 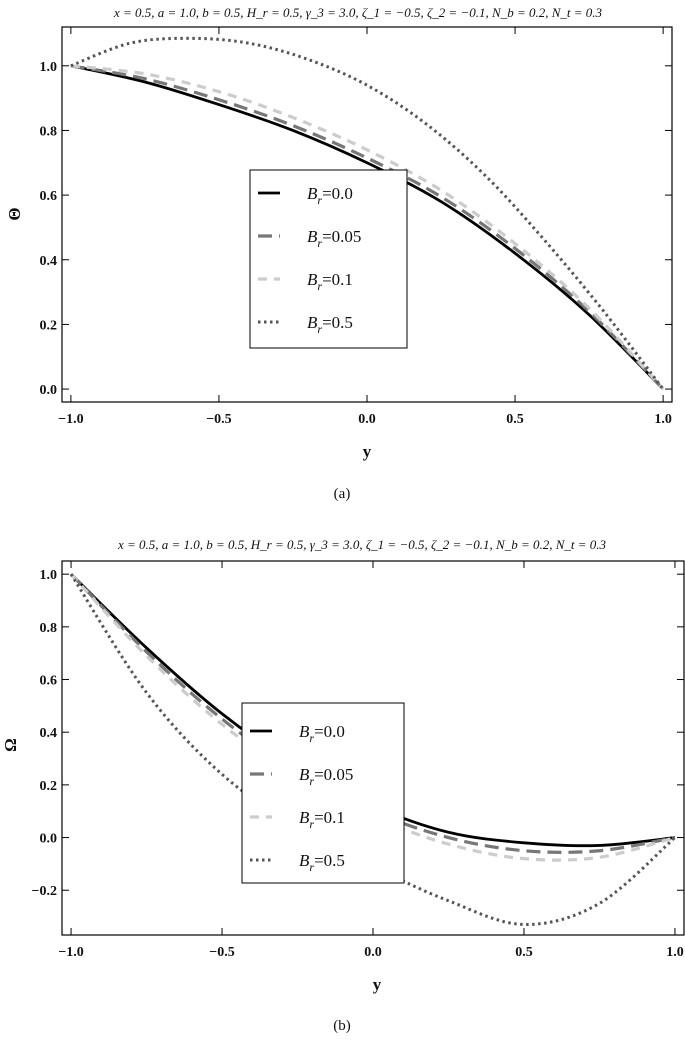 I want to click on panel-a-legend-entries: Br=0.0 Br=0.05 Br=0.1 Br=0.5, so click(x=309, y=260).